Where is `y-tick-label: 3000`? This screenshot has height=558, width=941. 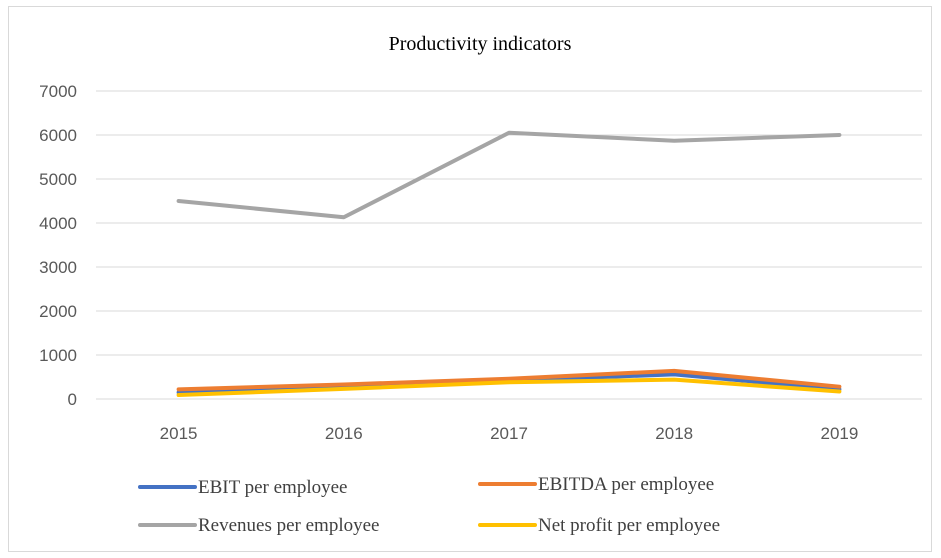 y-tick-label: 3000 is located at coordinates (58, 267).